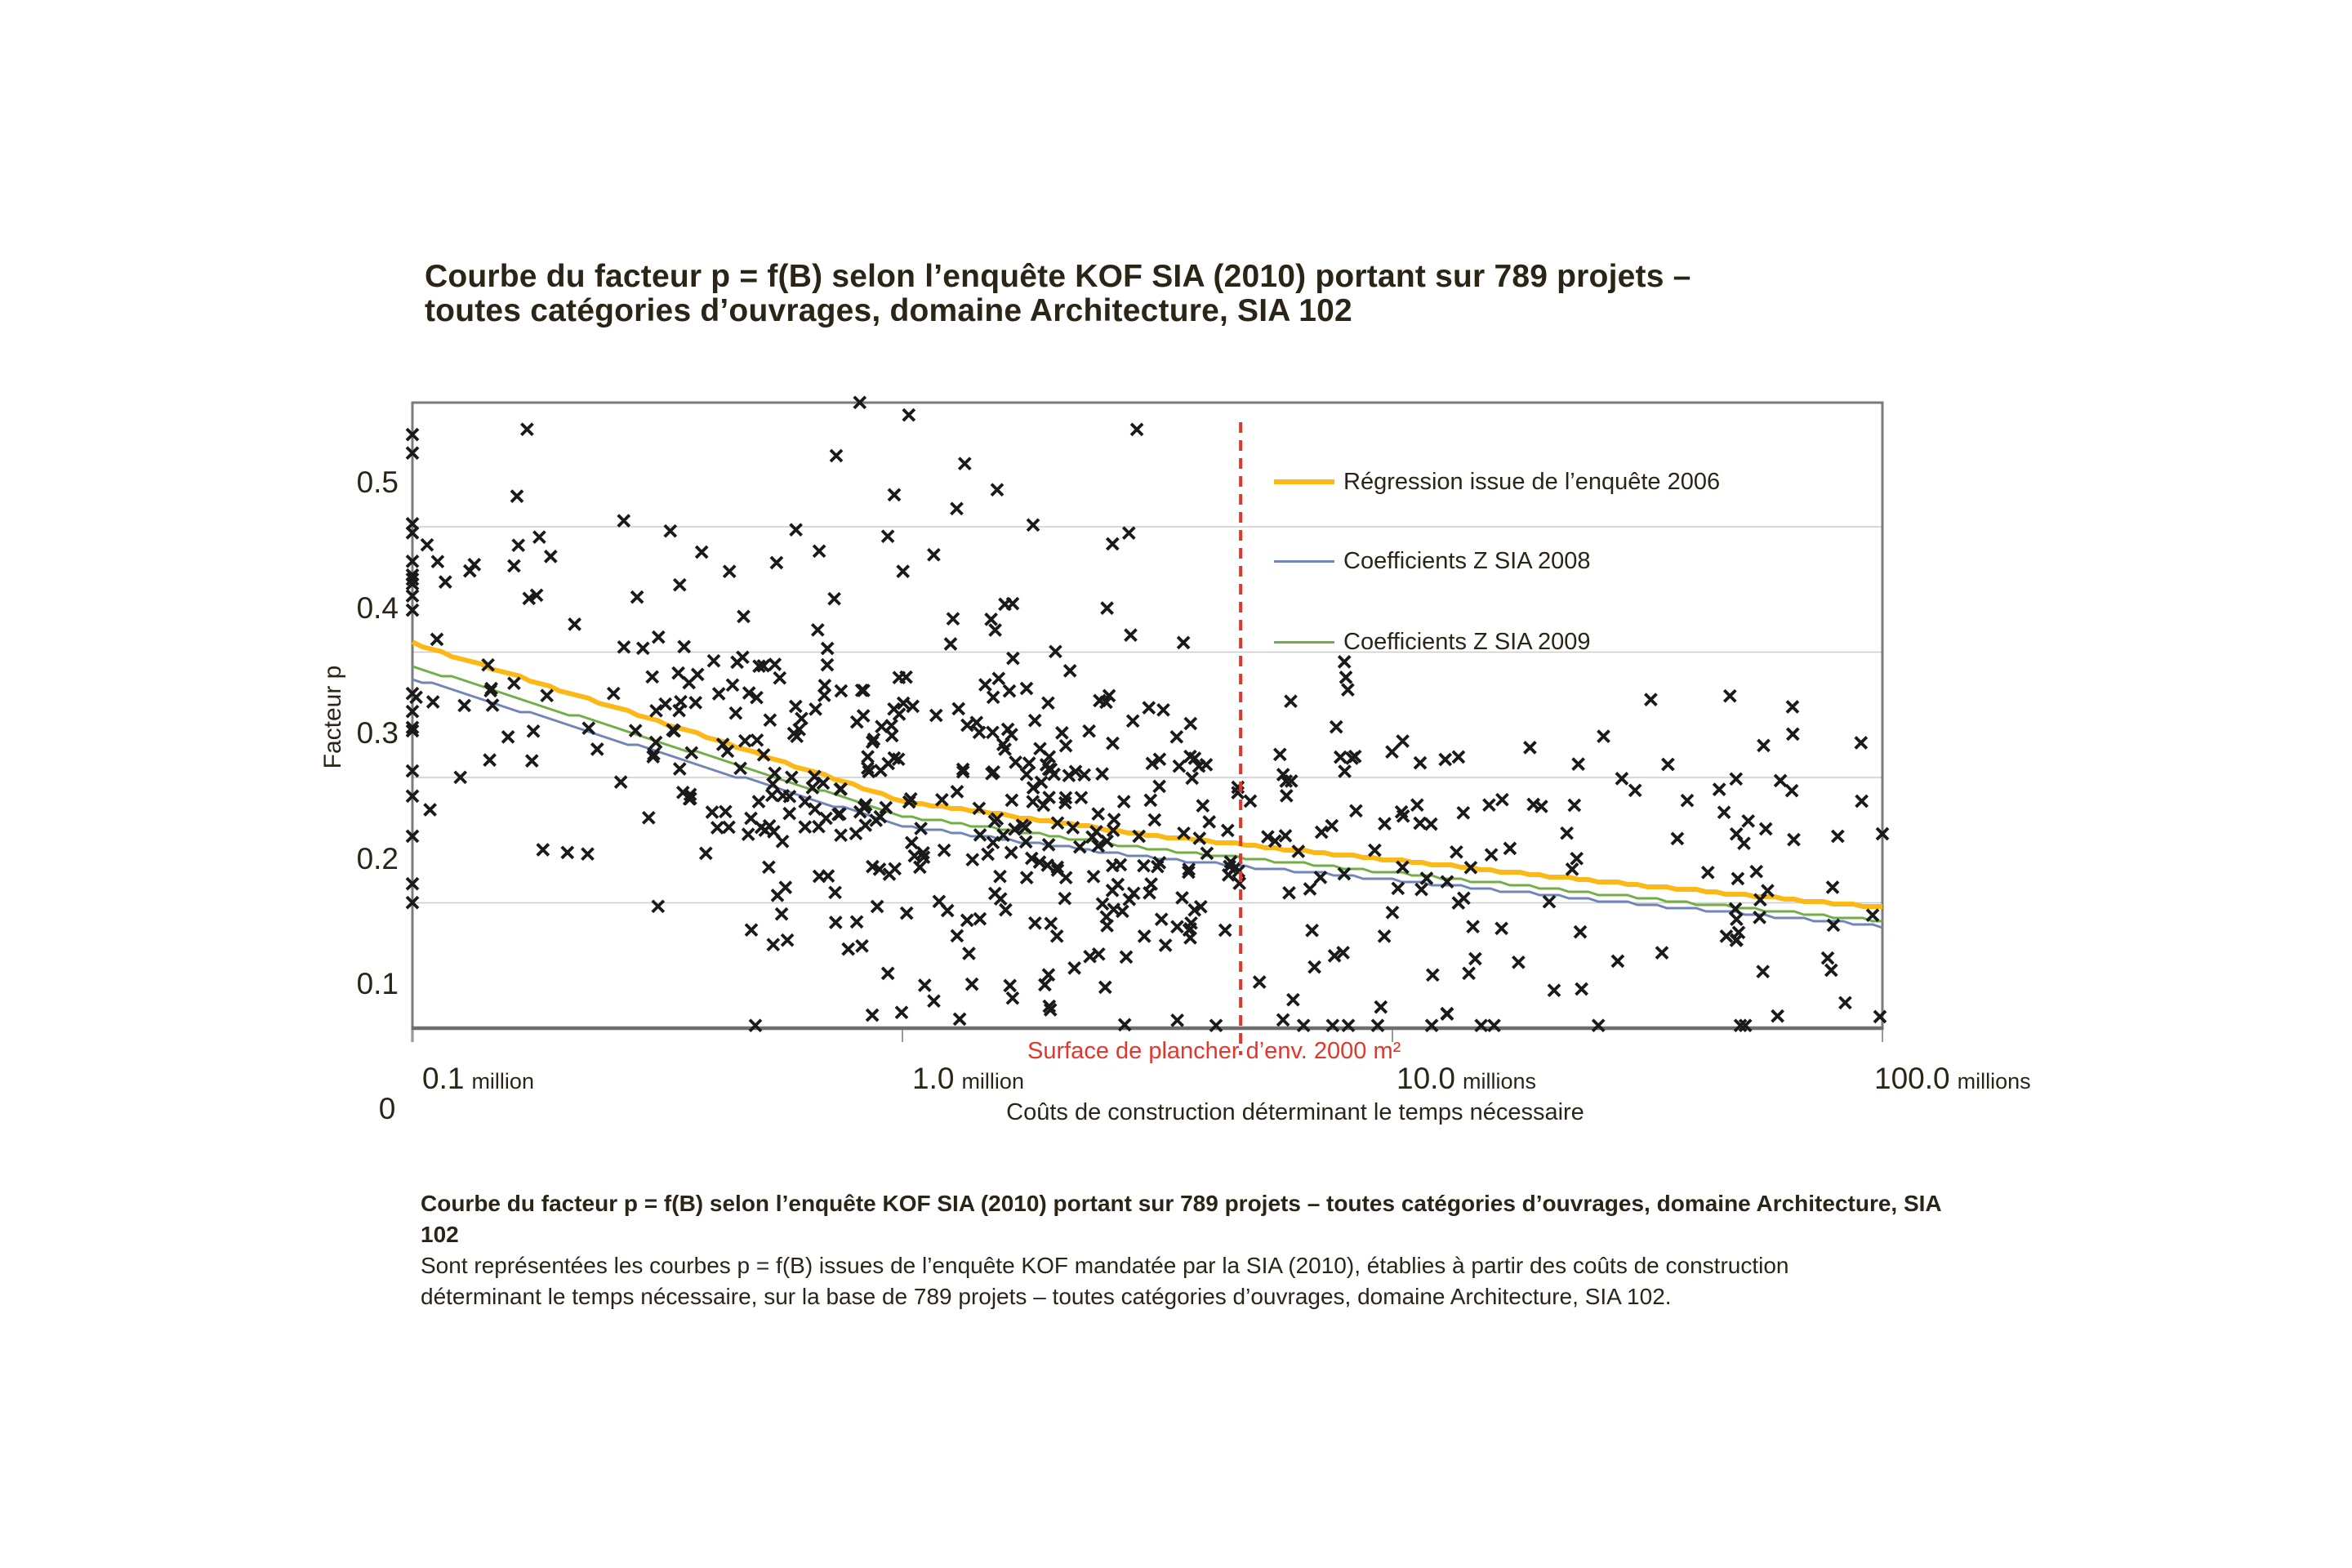 Image resolution: width=2352 pixels, height=1568 pixels. I want to click on floor-area-annotation: Surface de plancher d’env. 2000 m², so click(1214, 1051).